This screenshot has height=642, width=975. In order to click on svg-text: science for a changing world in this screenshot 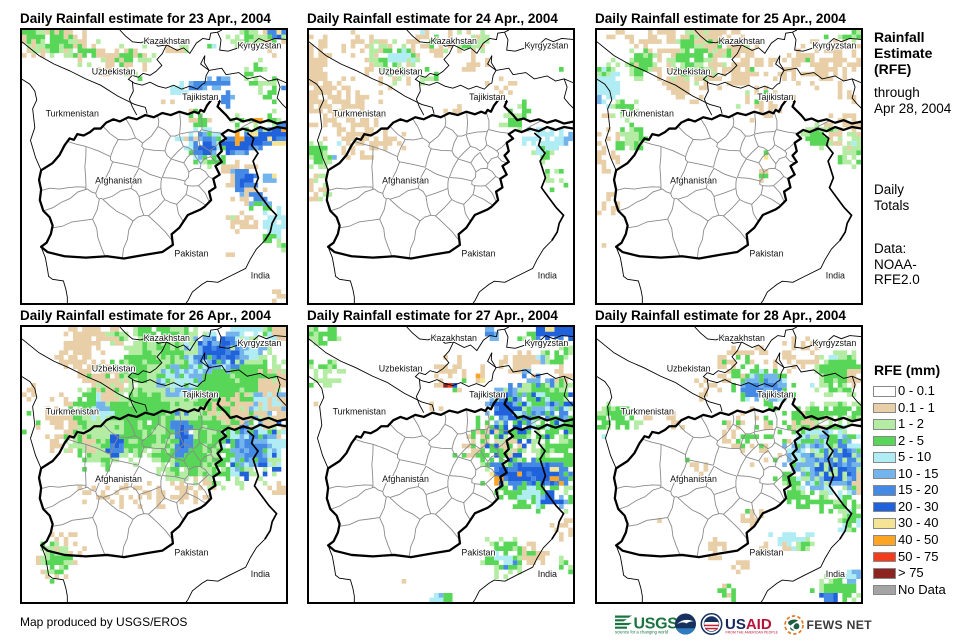, I will do `click(642, 632)`.